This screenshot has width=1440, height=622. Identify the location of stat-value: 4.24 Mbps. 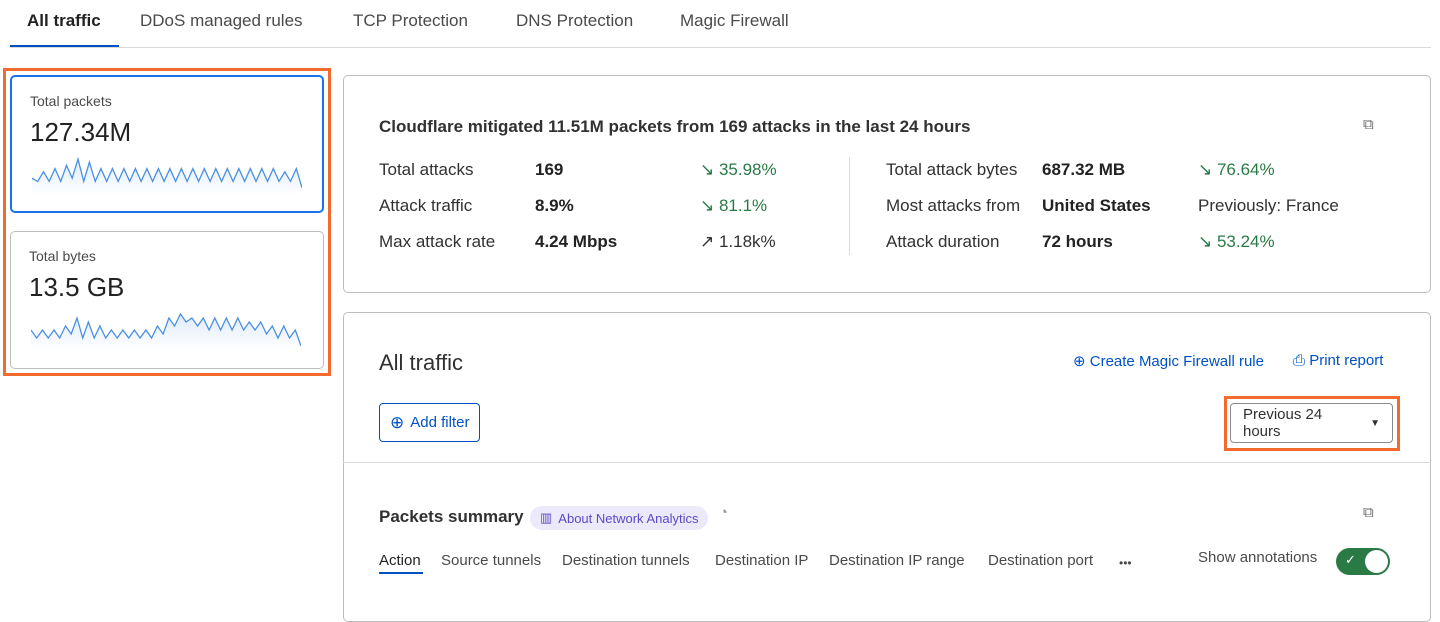
(576, 242).